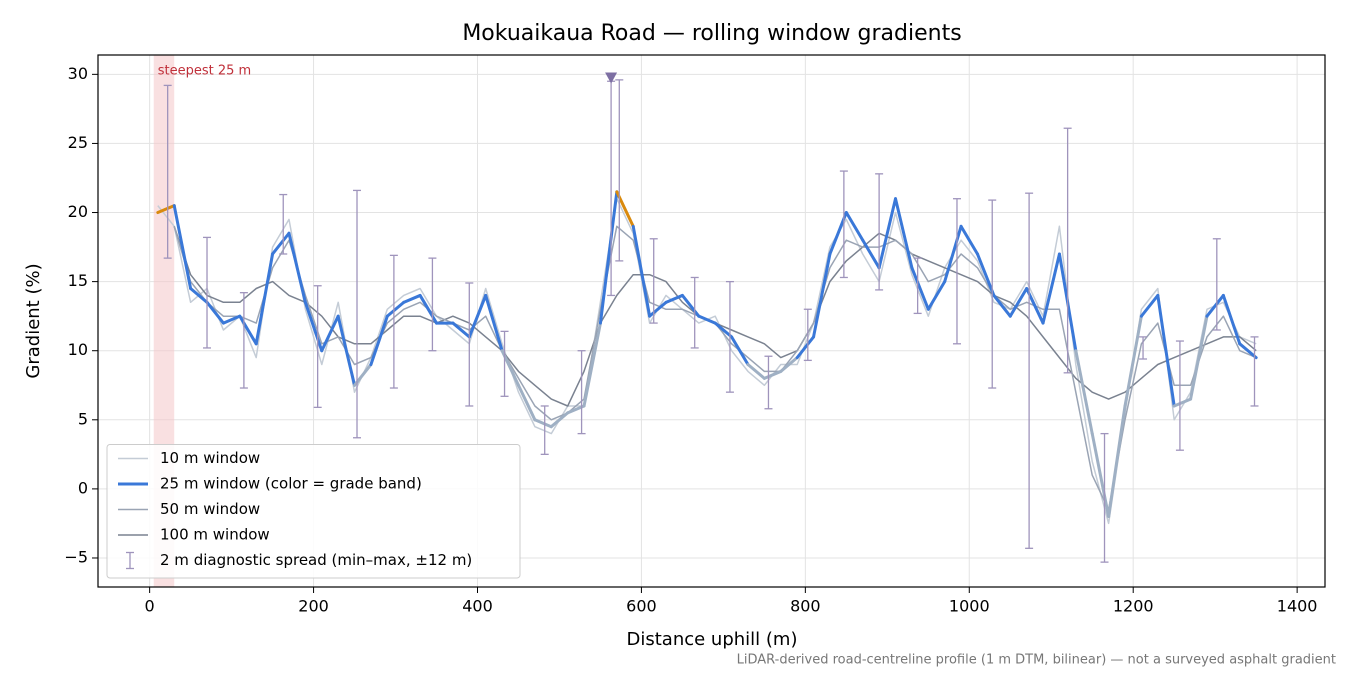 Image resolution: width=1350 pixels, height=675 pixels. What do you see at coordinates (611, 78) in the screenshot?
I see `peak-marker` at bounding box center [611, 78].